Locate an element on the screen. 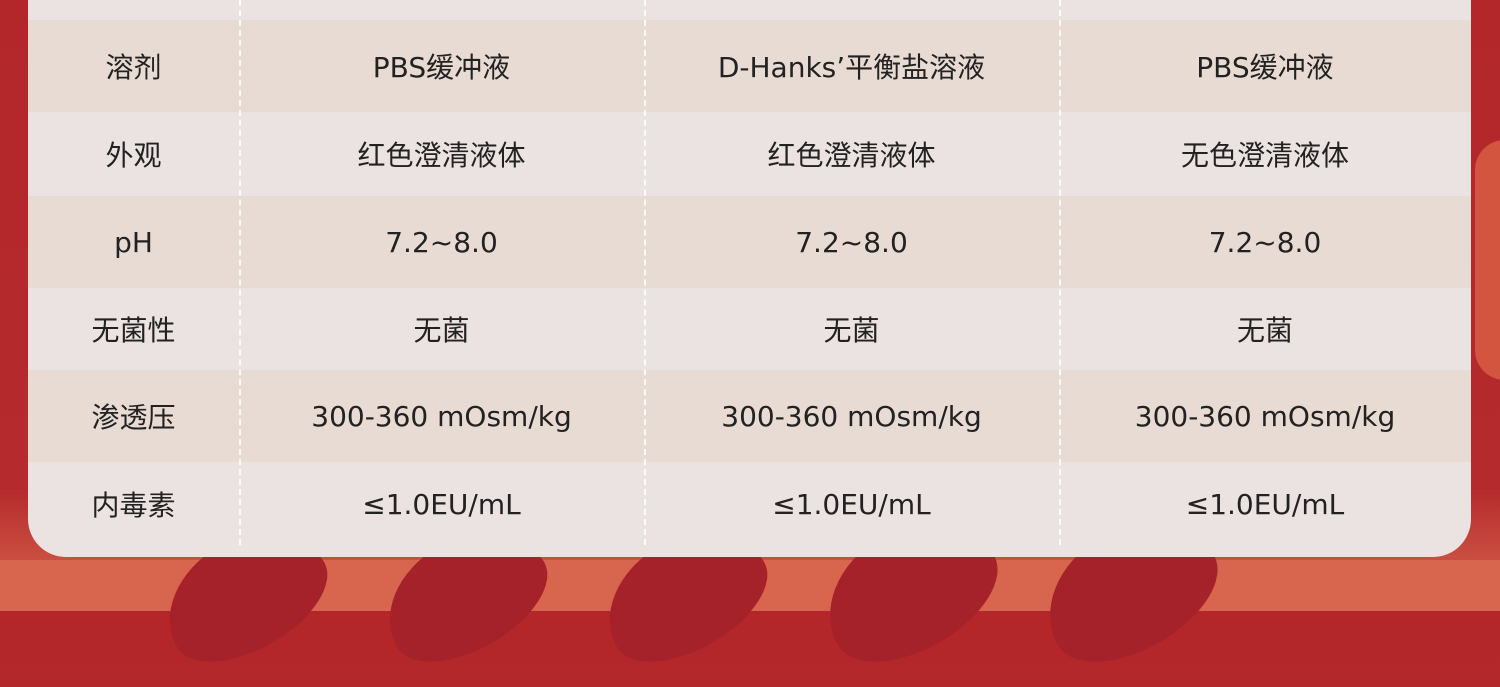 Image resolution: width=1500 pixels, height=687 pixels. row-label: pH is located at coordinates (133, 242).